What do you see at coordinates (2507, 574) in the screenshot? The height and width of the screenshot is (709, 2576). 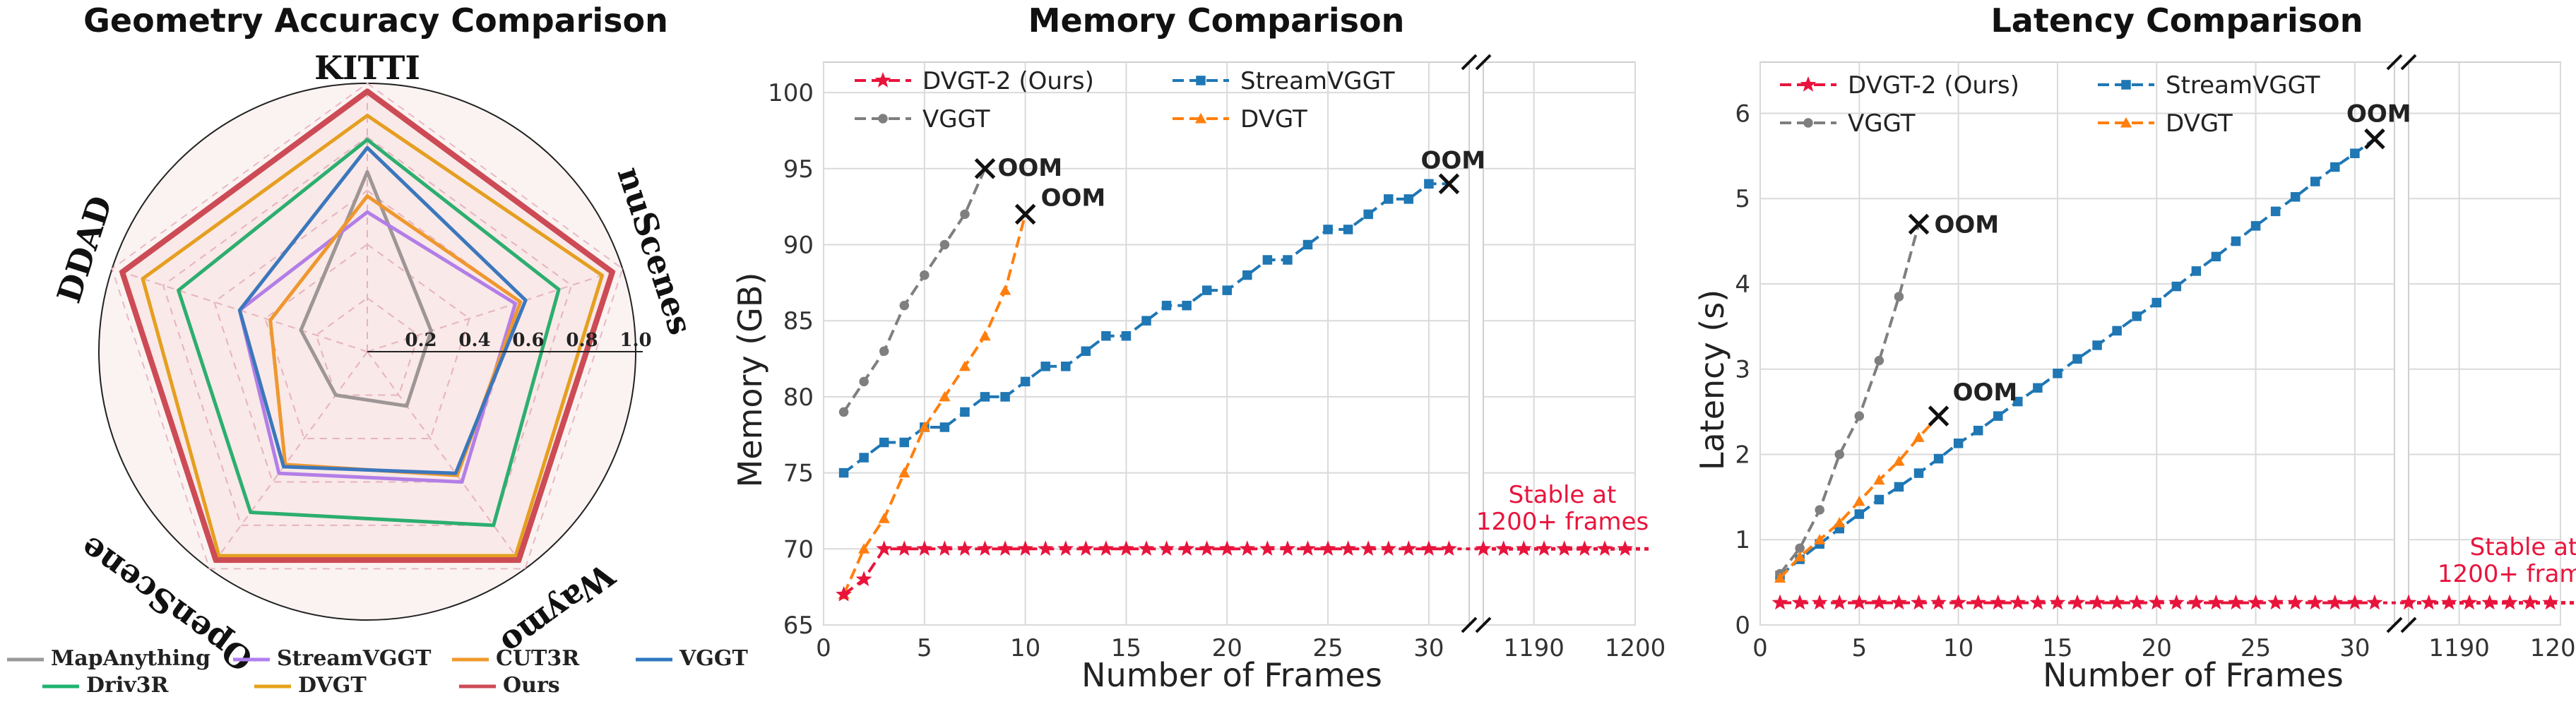 I see `stable-annotation-line2: 1200+ frames` at bounding box center [2507, 574].